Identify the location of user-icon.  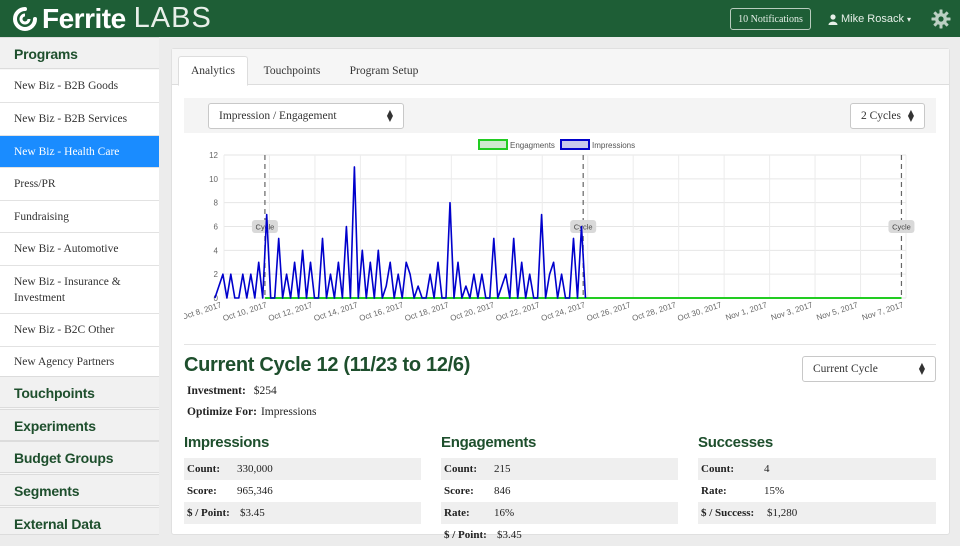
(833, 19).